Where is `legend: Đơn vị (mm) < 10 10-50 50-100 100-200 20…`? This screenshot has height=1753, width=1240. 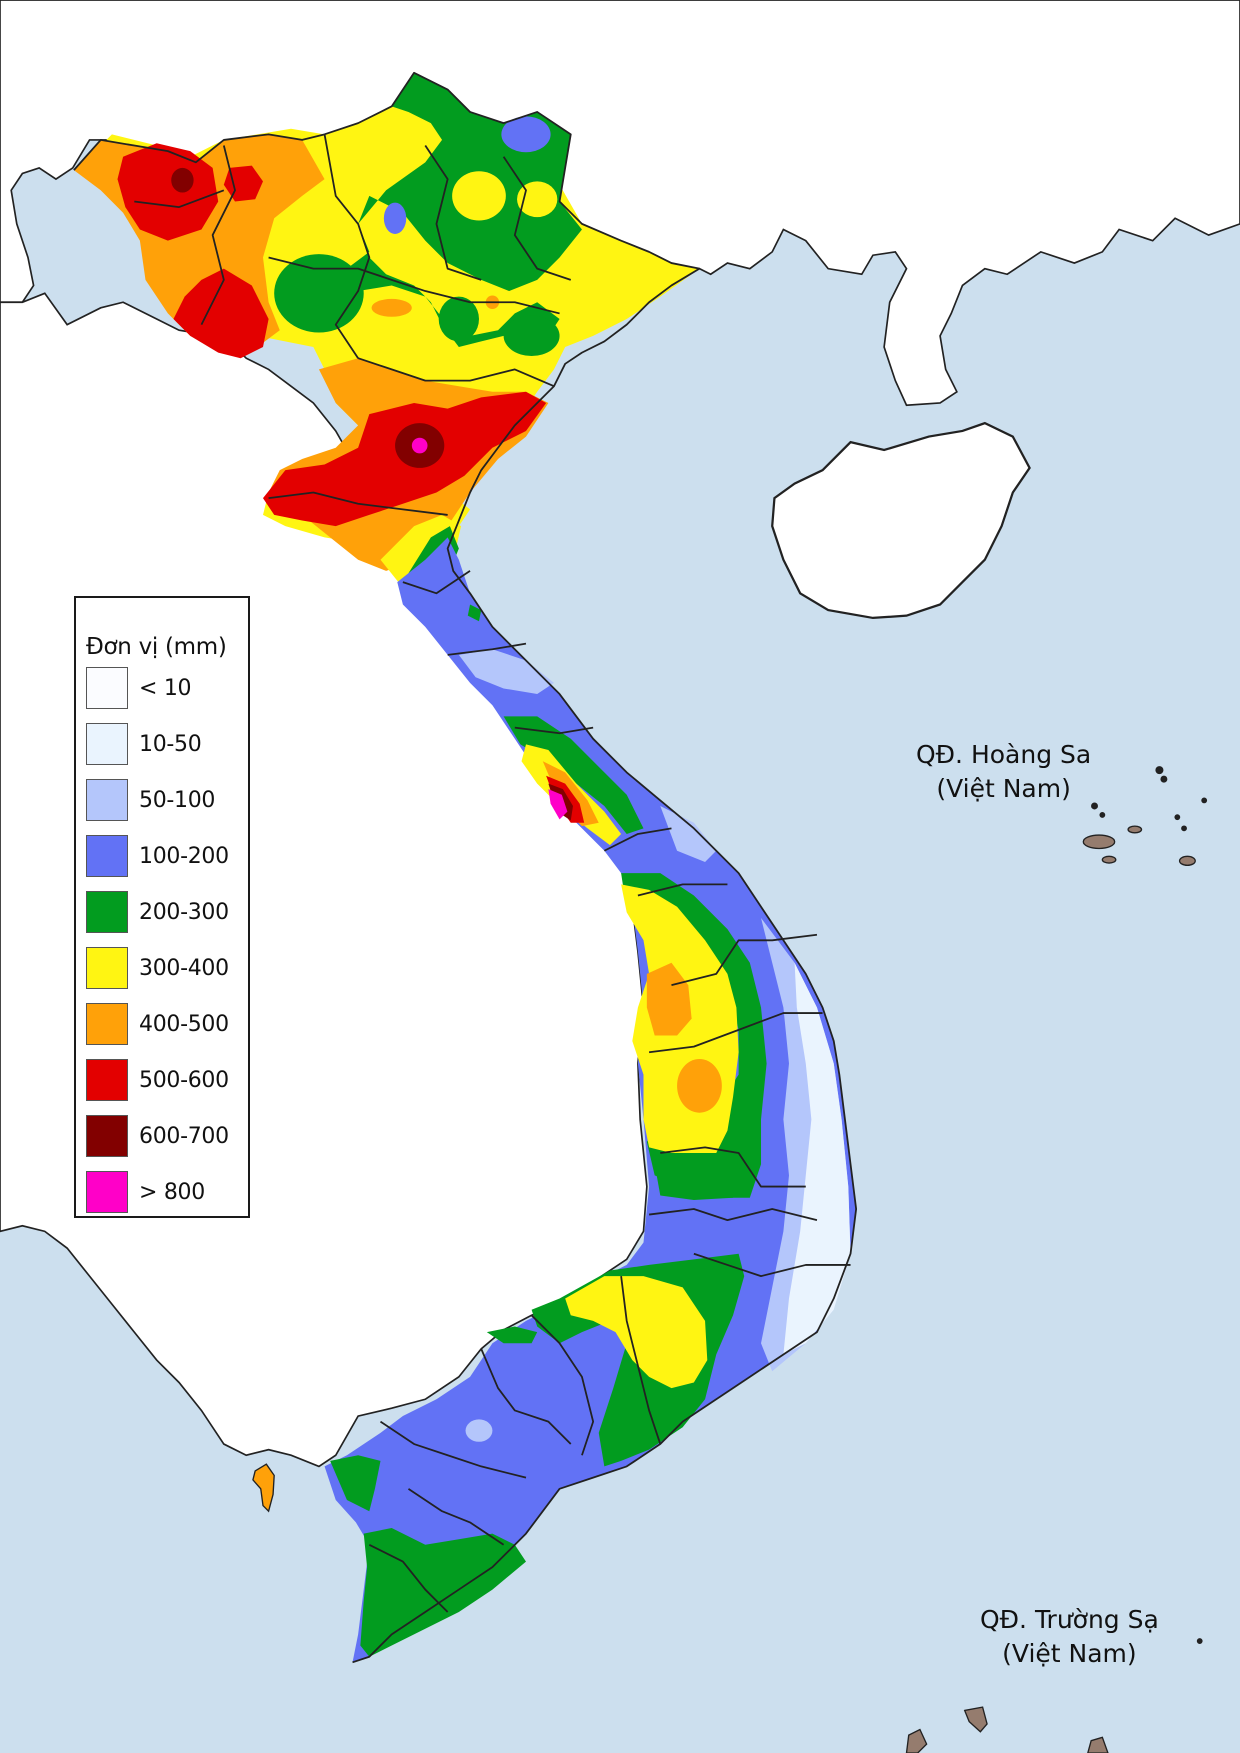
legend: Đơn vị (mm) < 10 10-50 50-100 100-200 20… is located at coordinates (162, 907).